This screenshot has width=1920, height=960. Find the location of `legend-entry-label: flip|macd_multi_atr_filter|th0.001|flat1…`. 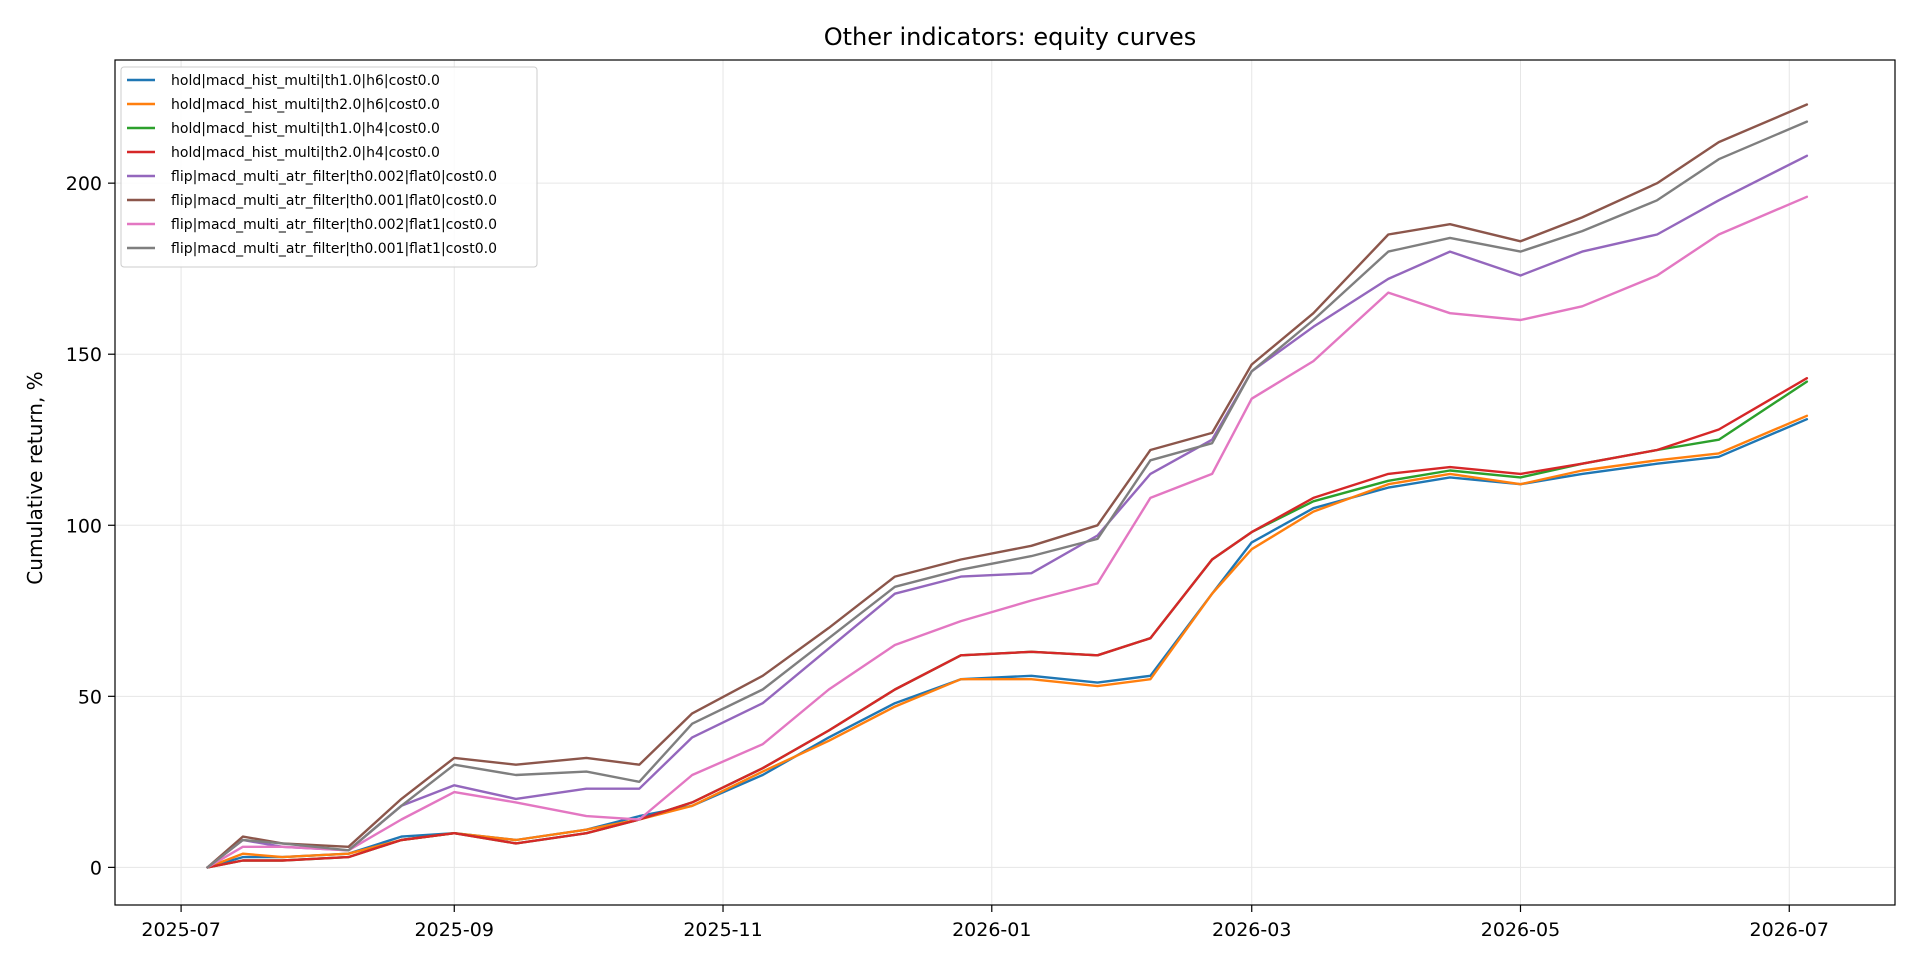

legend-entry-label: flip|macd_multi_atr_filter|th0.001|flat1… is located at coordinates (334, 249).